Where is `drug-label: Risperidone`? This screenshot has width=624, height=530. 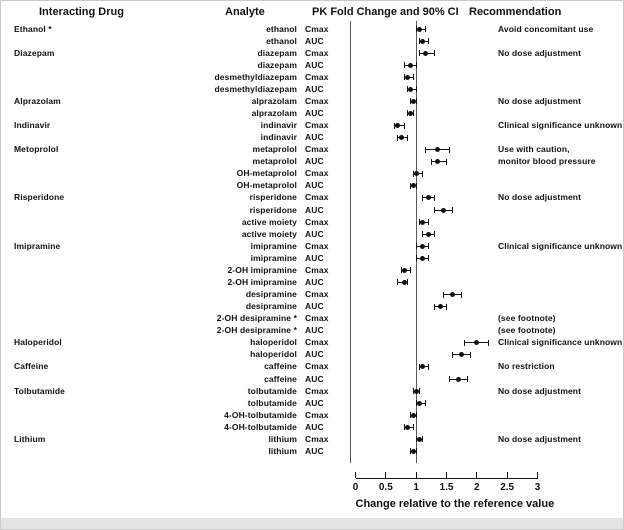
drug-label: Risperidone is located at coordinates (39, 197).